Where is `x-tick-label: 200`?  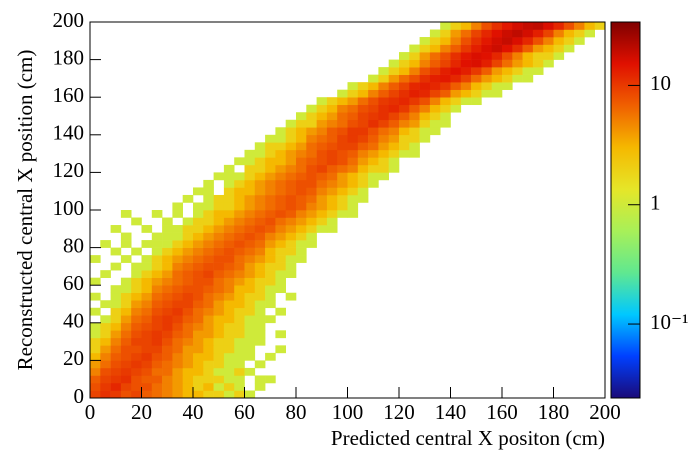
x-tick-label: 200 is located at coordinates (605, 412).